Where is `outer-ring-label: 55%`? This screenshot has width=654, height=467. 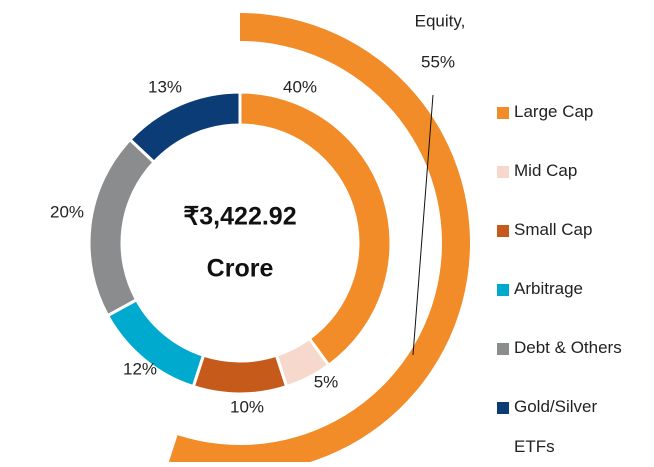 outer-ring-label: 55% is located at coordinates (438, 61).